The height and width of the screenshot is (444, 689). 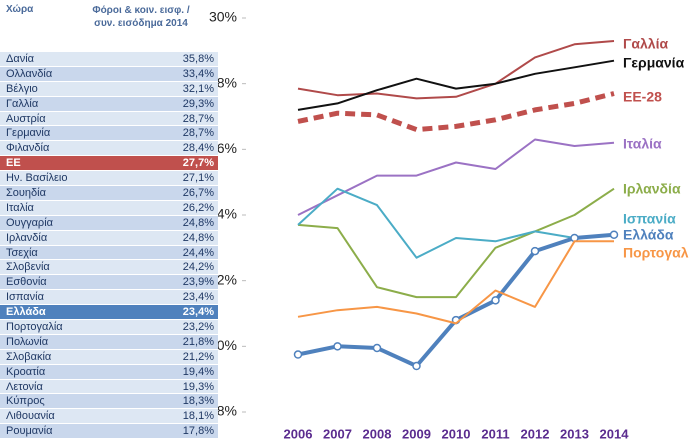 I want to click on series-label: ΕΕ-28, so click(x=642, y=97).